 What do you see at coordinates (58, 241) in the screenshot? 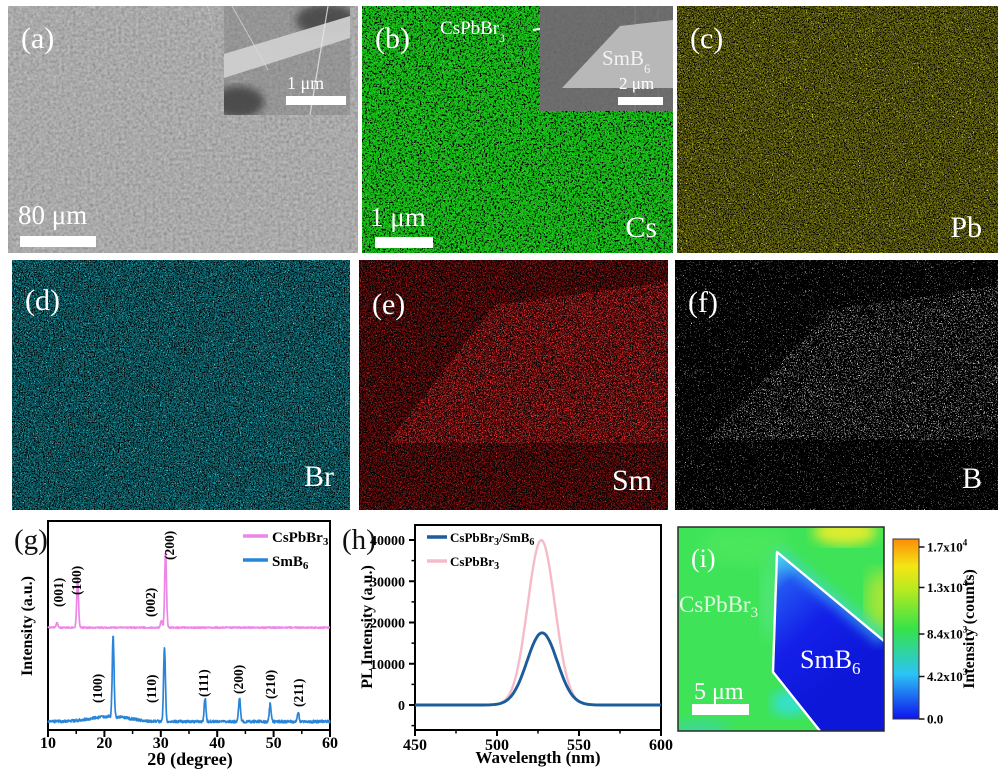
I see `panel-a-scalebar` at bounding box center [58, 241].